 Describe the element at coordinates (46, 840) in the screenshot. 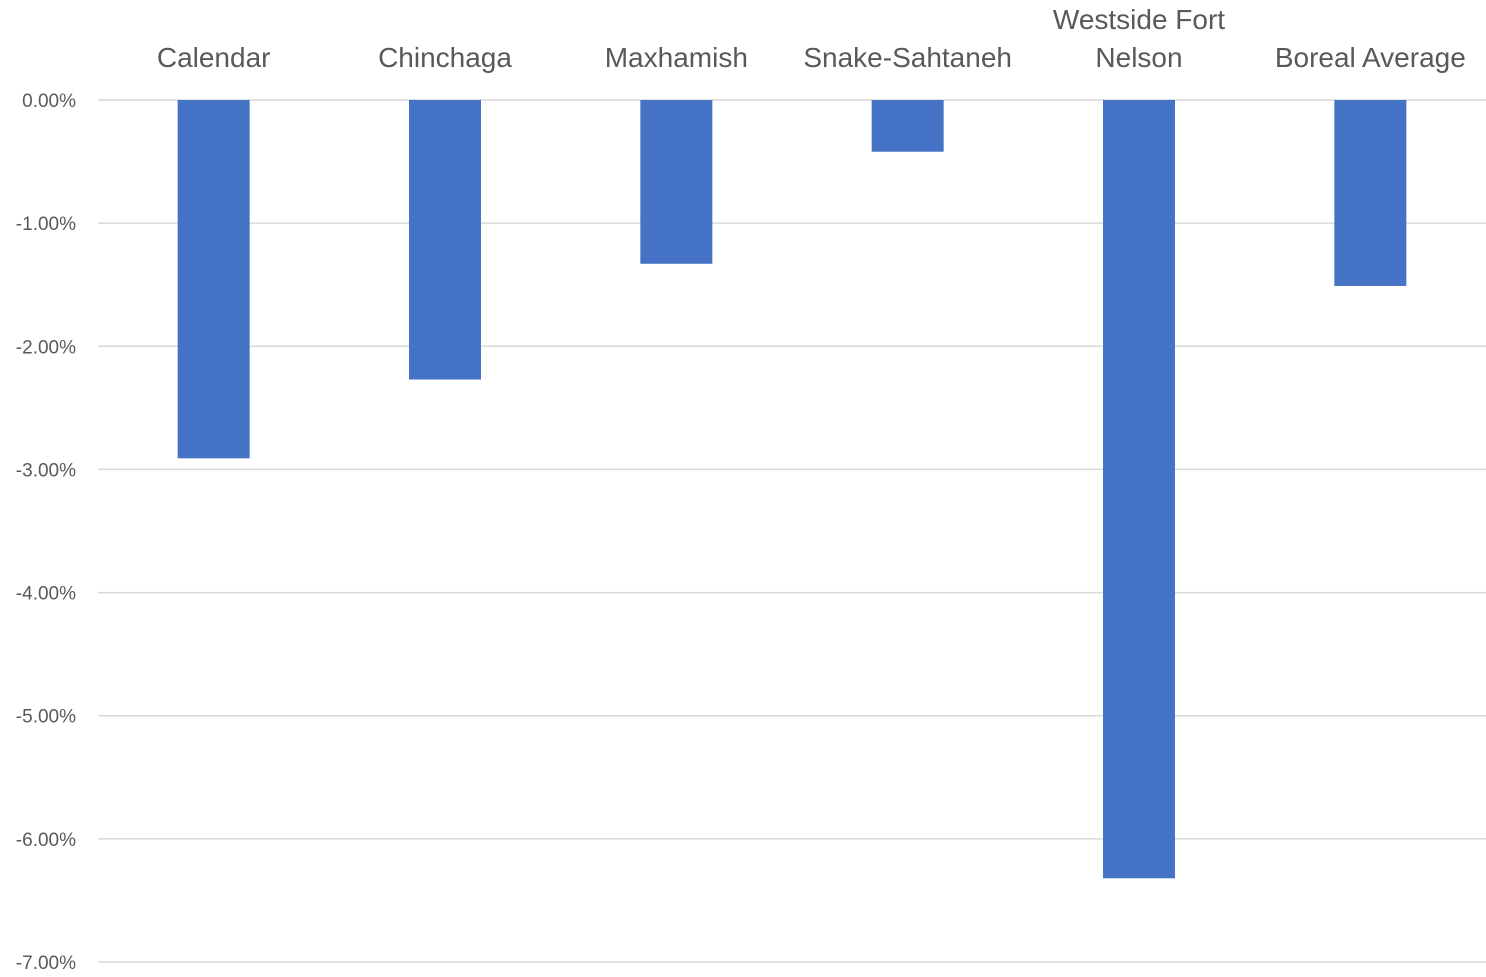

I see `y-tick-label: -6.00%` at that location.